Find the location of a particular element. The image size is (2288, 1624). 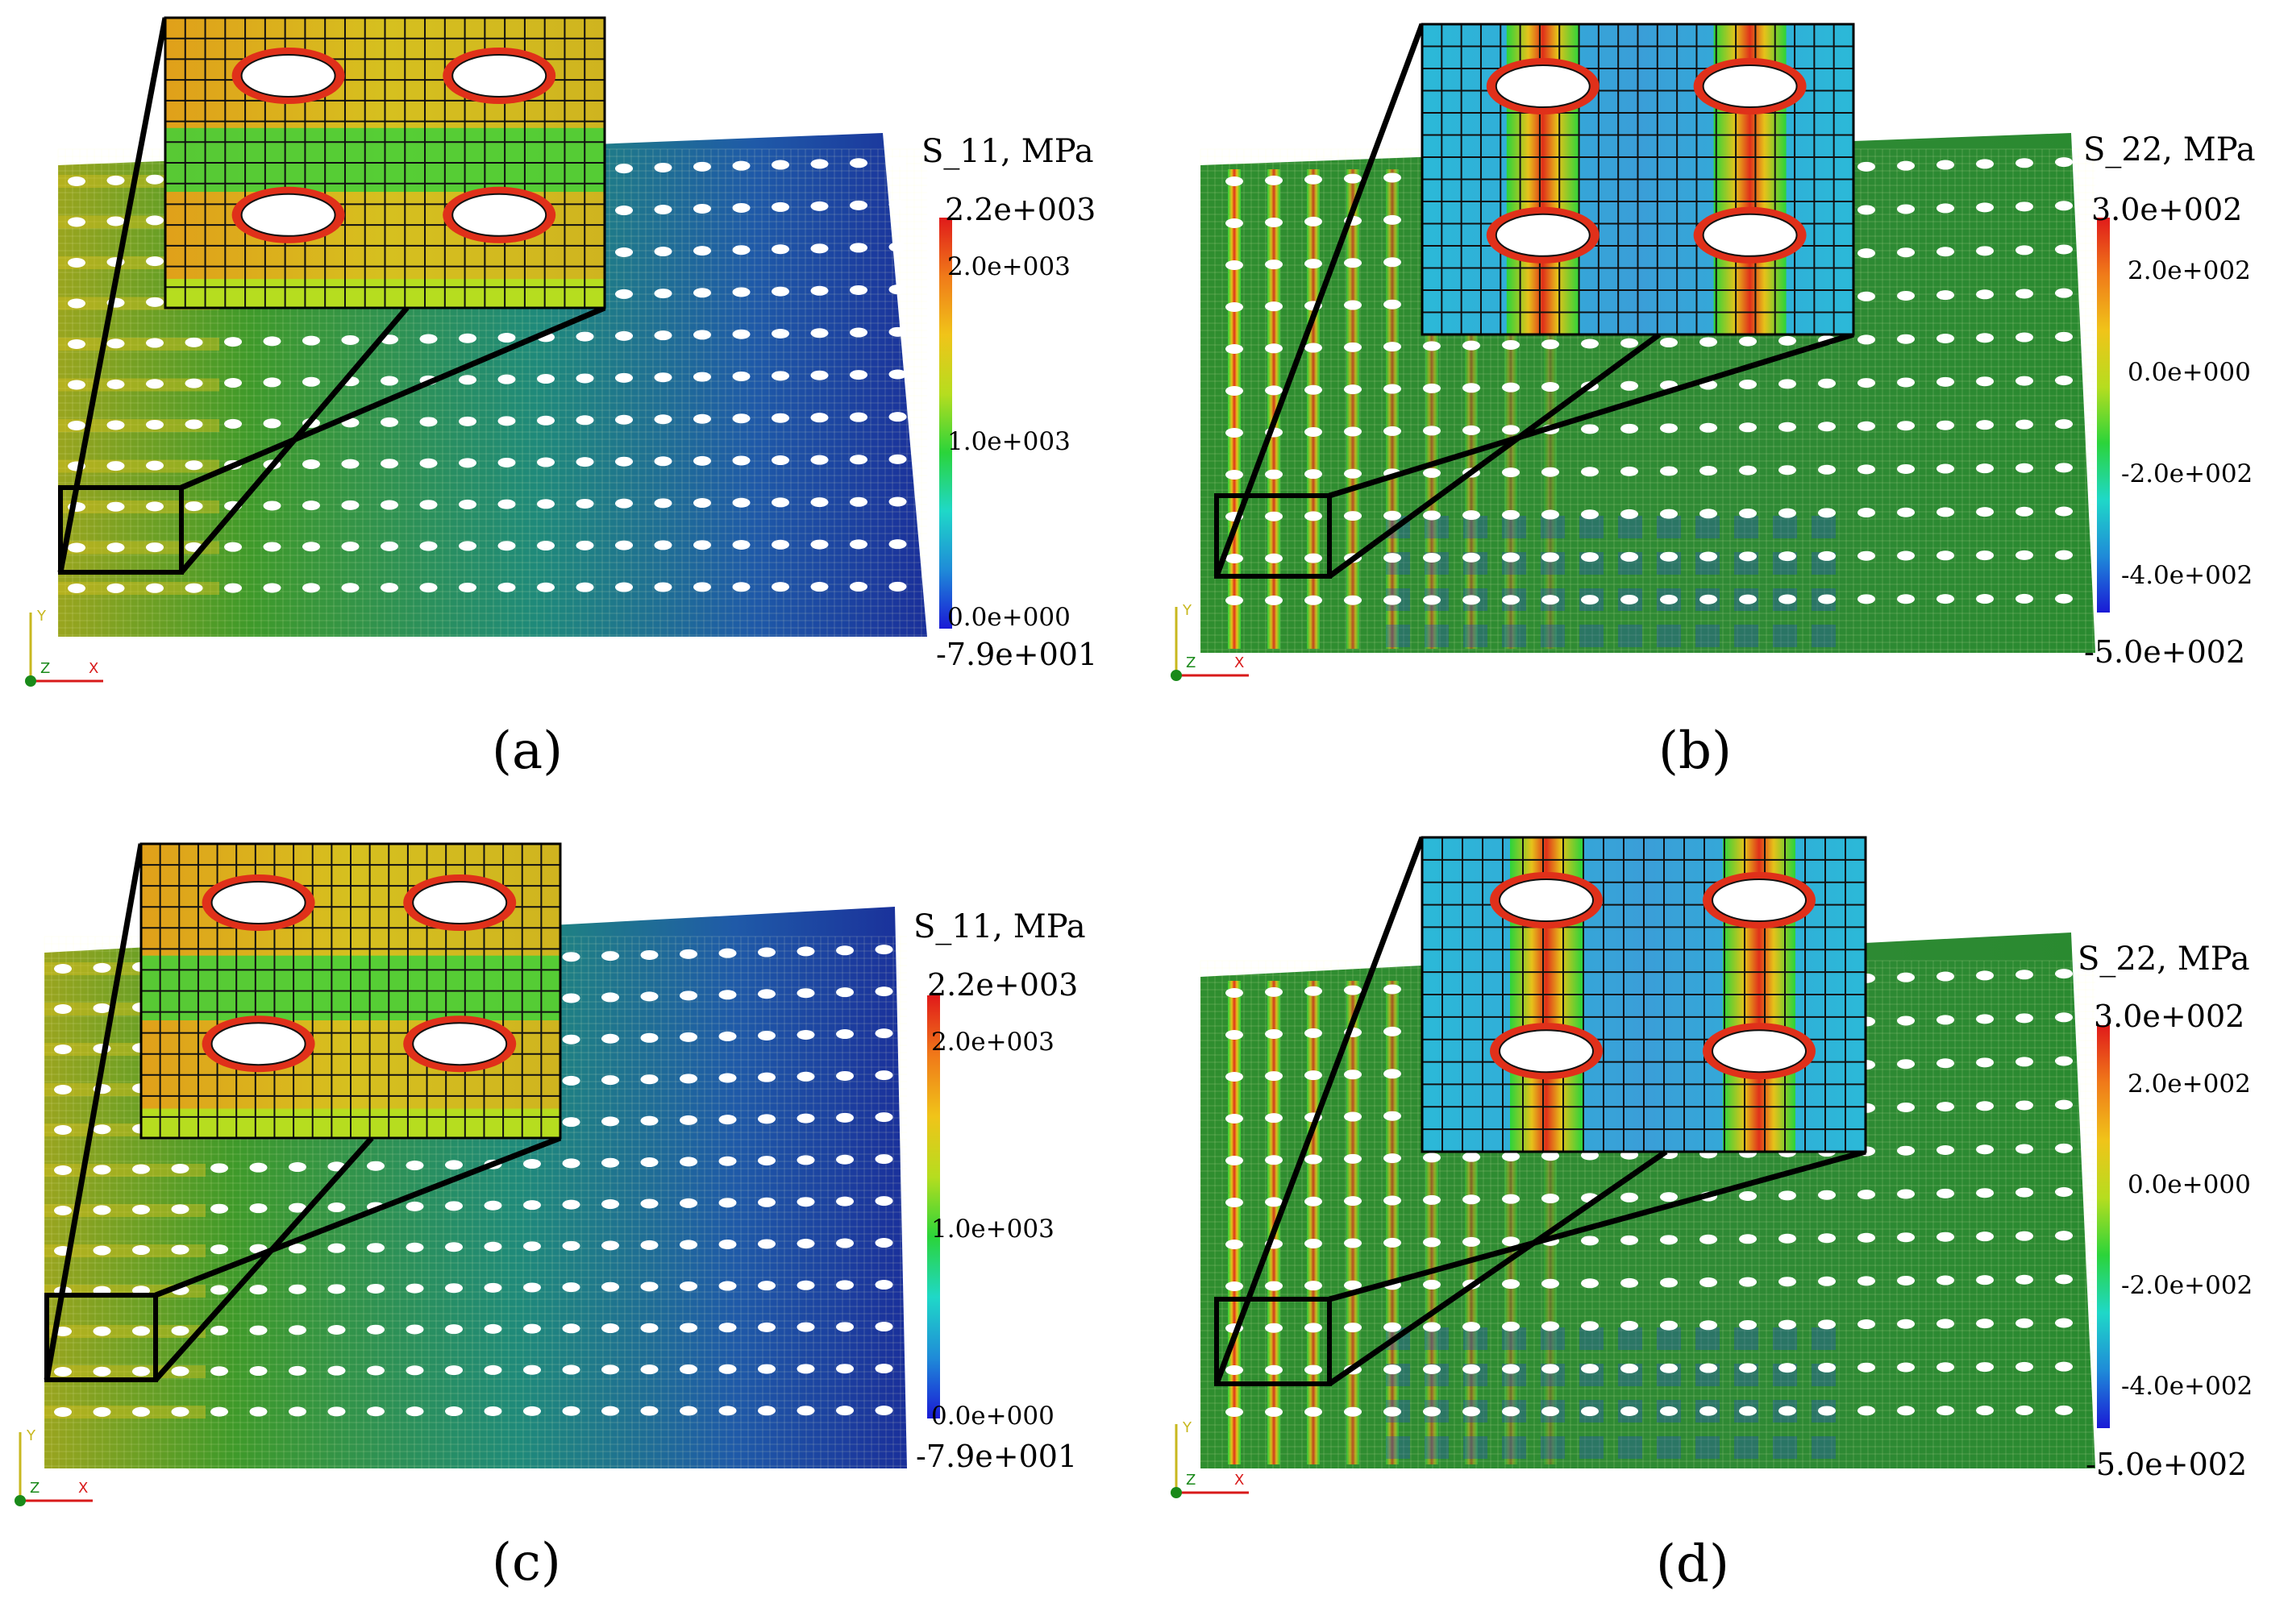

colorbar-title: S_22, MPa is located at coordinates (2164, 960).